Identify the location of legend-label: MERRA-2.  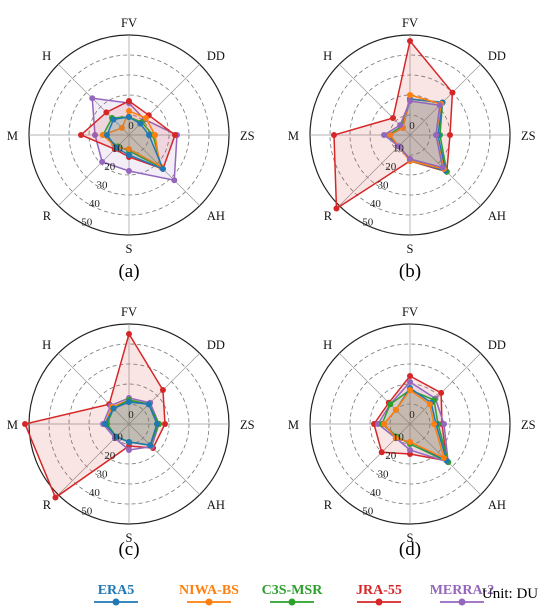
(462, 590).